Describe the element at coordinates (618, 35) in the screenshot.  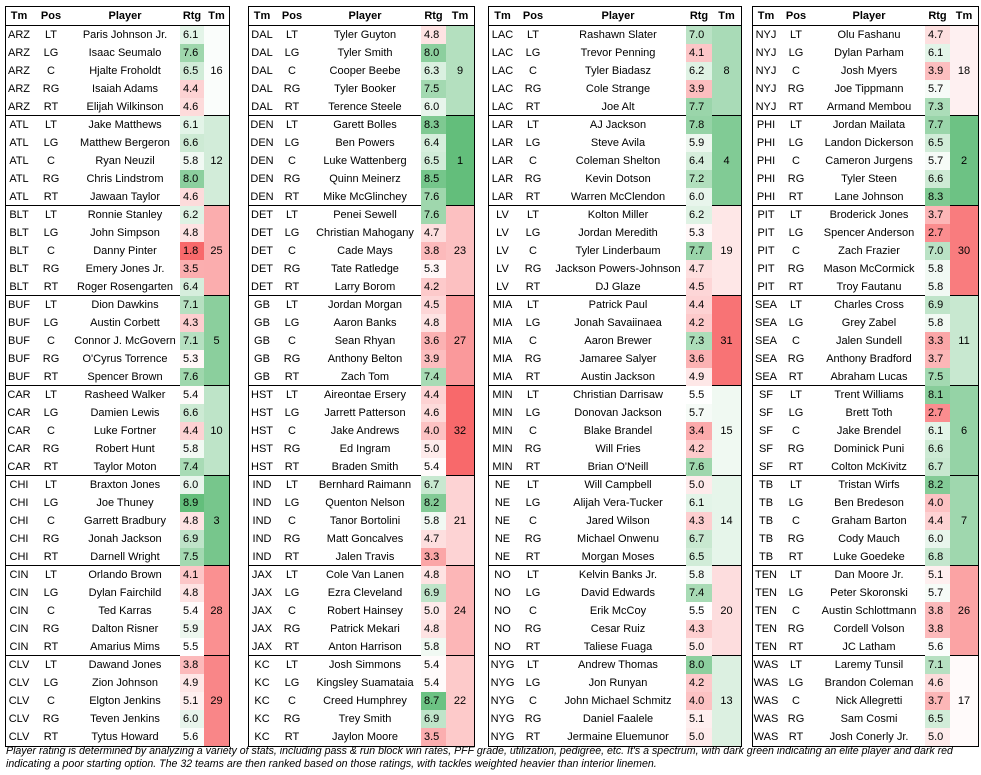
I see `player-name: Rashawn Slater` at that location.